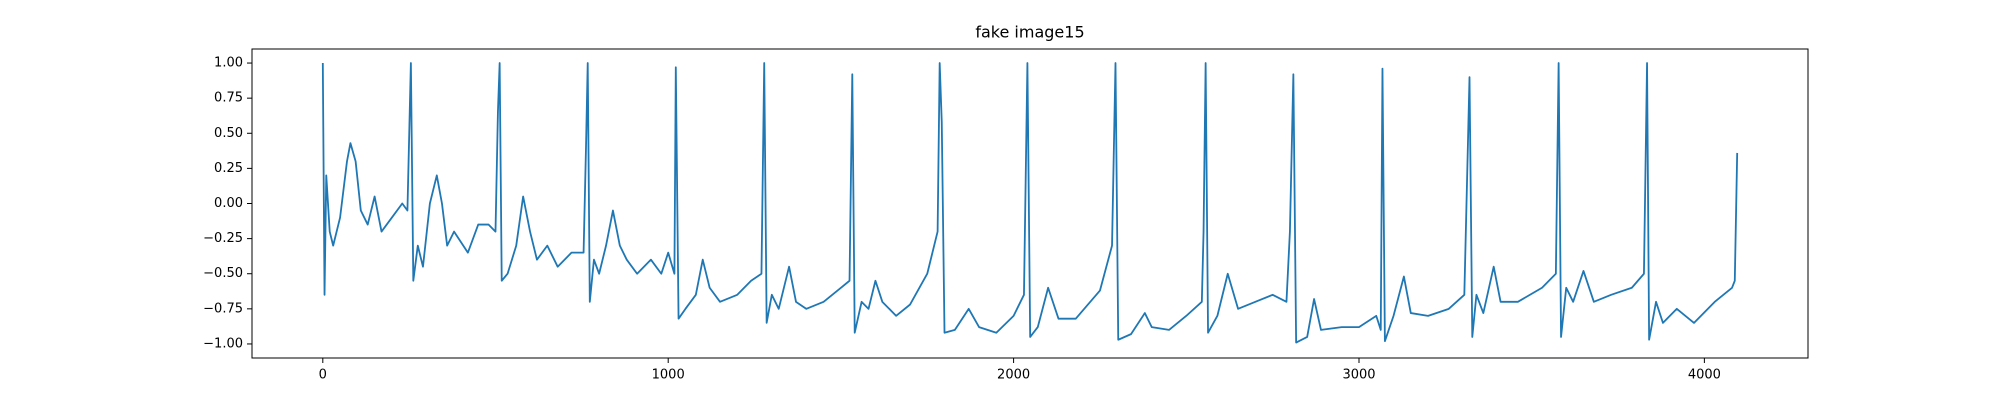 This screenshot has height=400, width=2000. I want to click on chart-title: fake image15, so click(1029, 32).